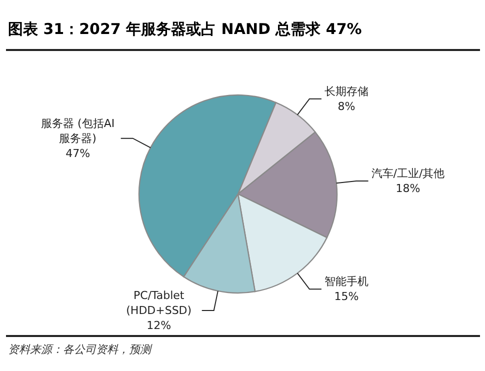 This screenshot has height=371, width=485. Describe the element at coordinates (78, 153) in the screenshot. I see `data-label: 47%` at that location.